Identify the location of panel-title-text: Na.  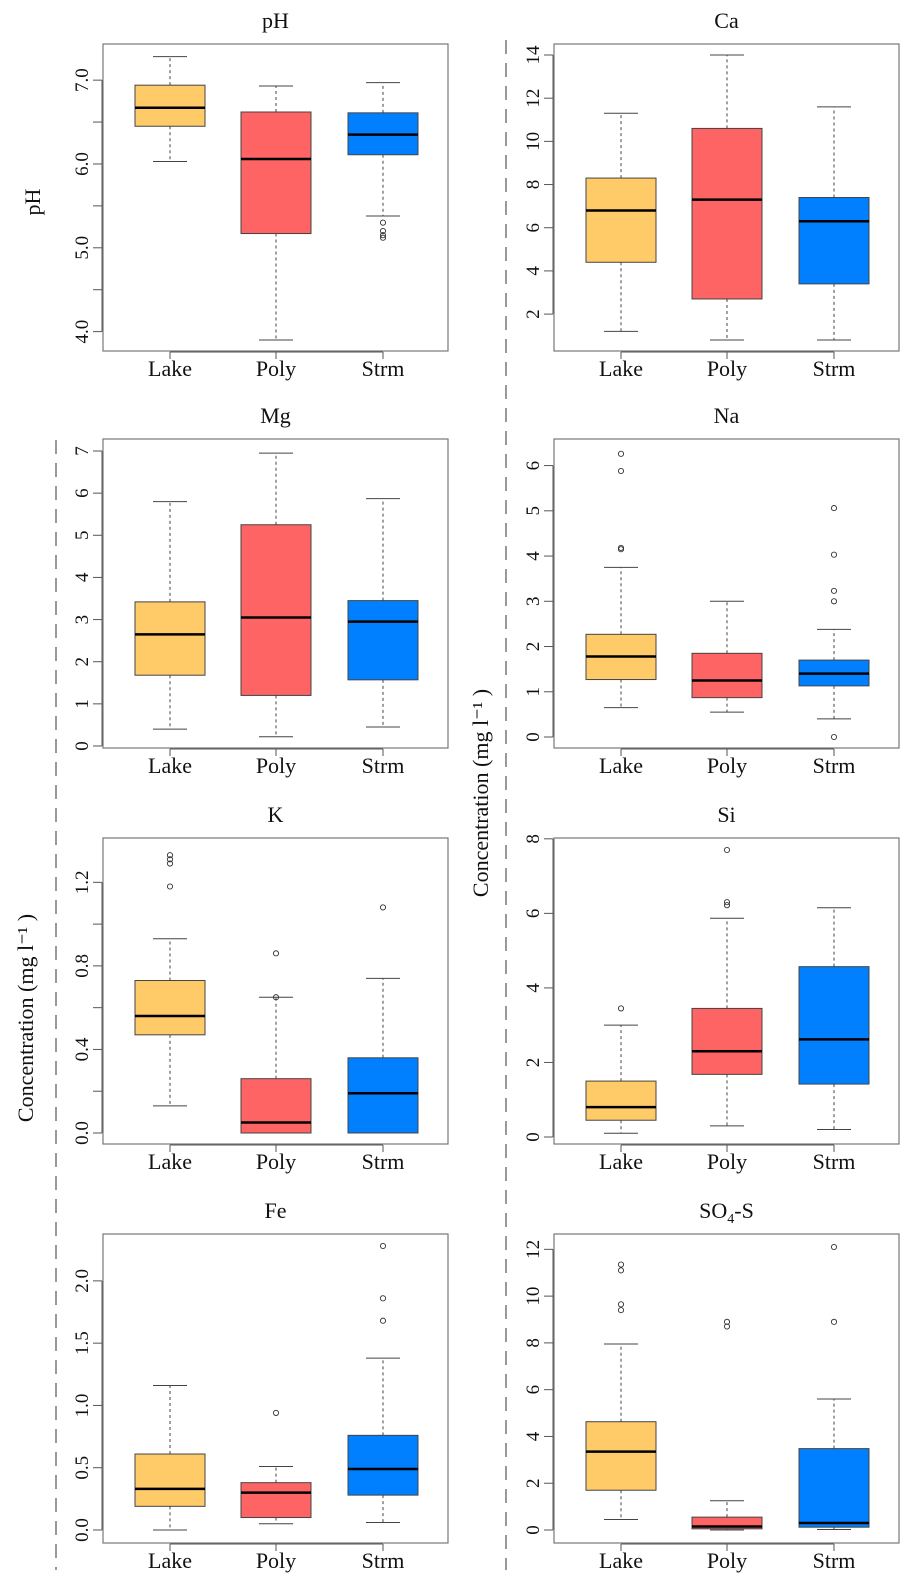
(727, 415).